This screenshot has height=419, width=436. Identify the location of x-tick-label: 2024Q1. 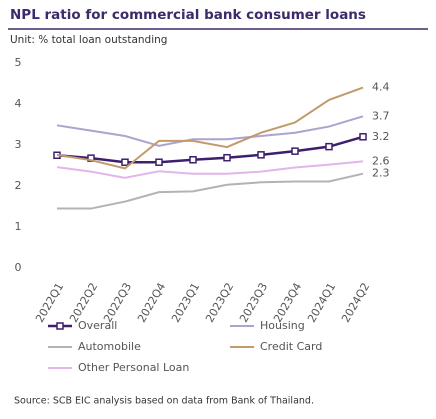
(321, 303).